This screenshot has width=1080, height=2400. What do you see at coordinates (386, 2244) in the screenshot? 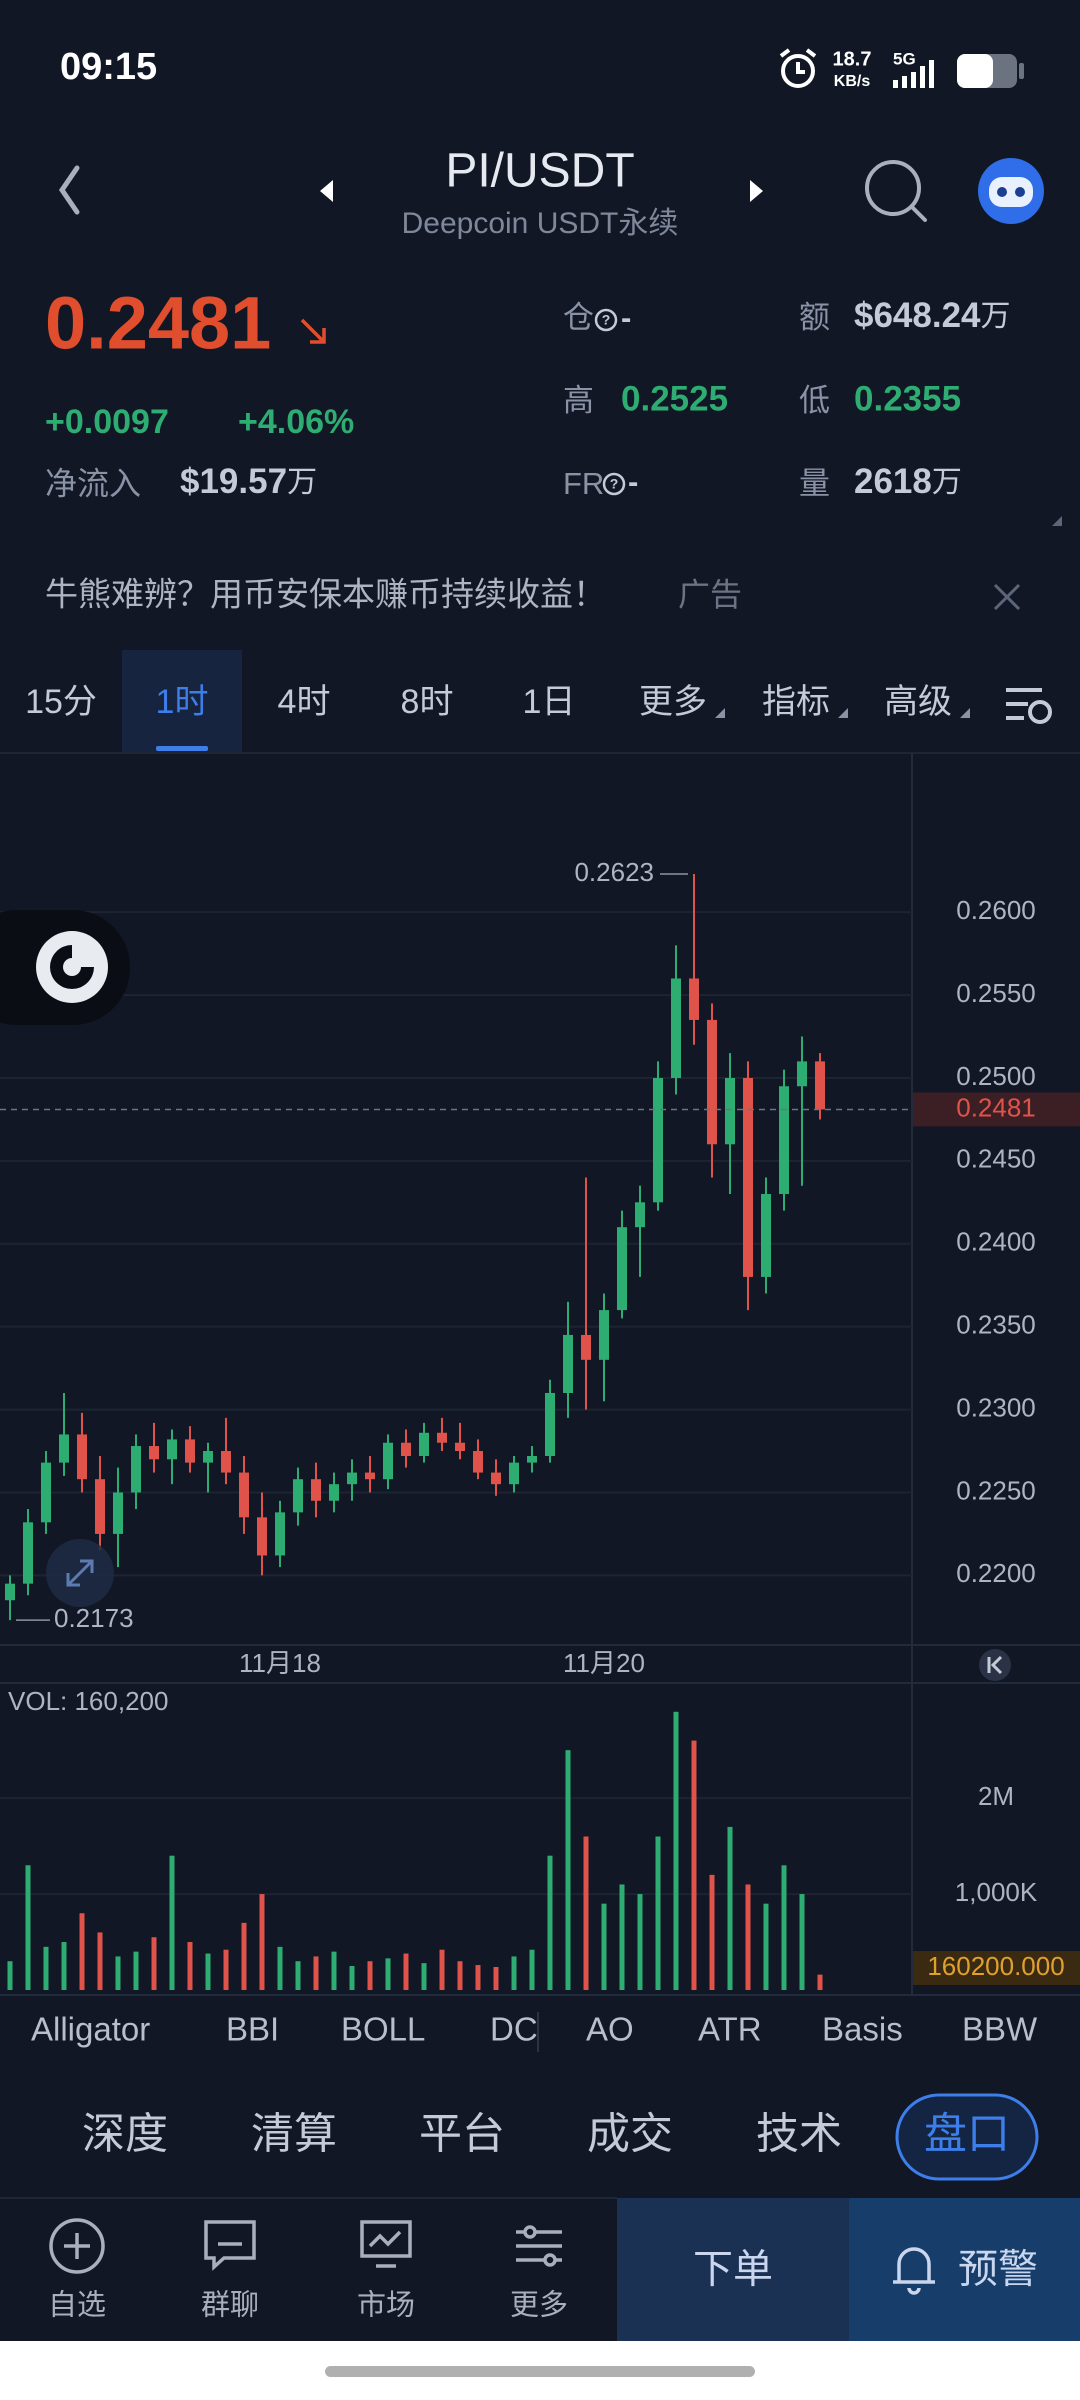
I see `market-icon` at bounding box center [386, 2244].